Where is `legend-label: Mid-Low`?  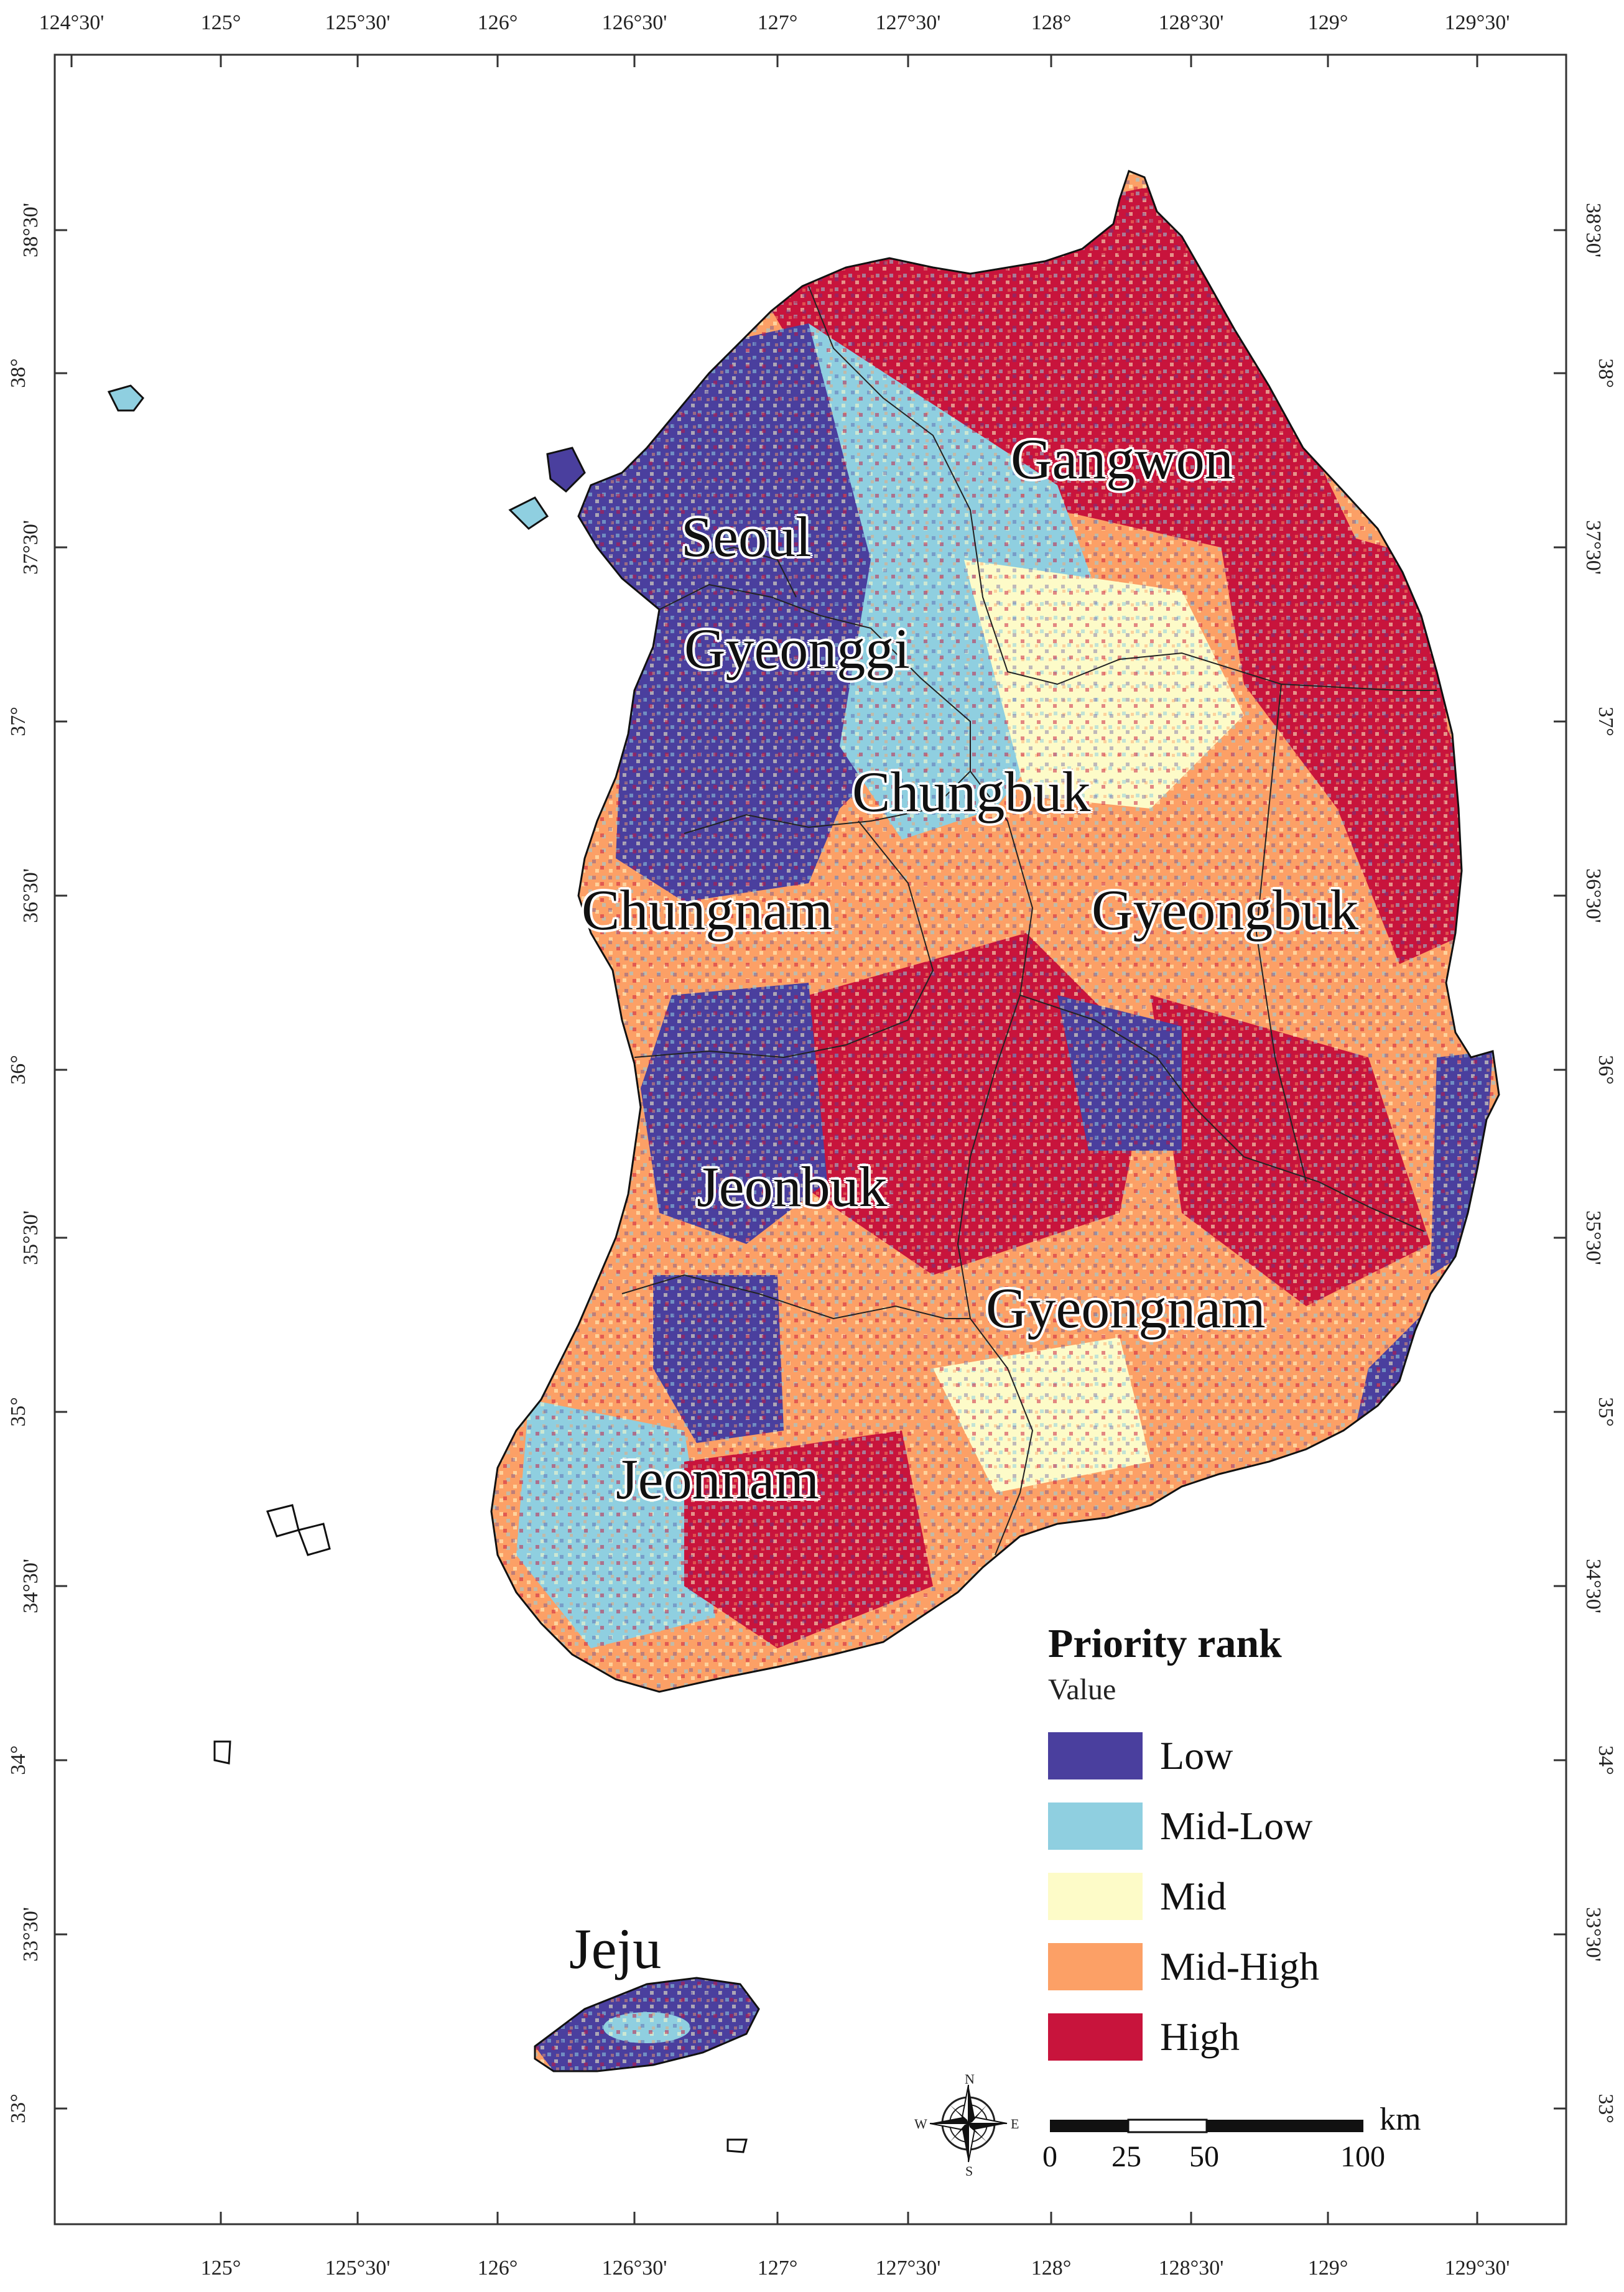 legend-label: Mid-Low is located at coordinates (1236, 1825).